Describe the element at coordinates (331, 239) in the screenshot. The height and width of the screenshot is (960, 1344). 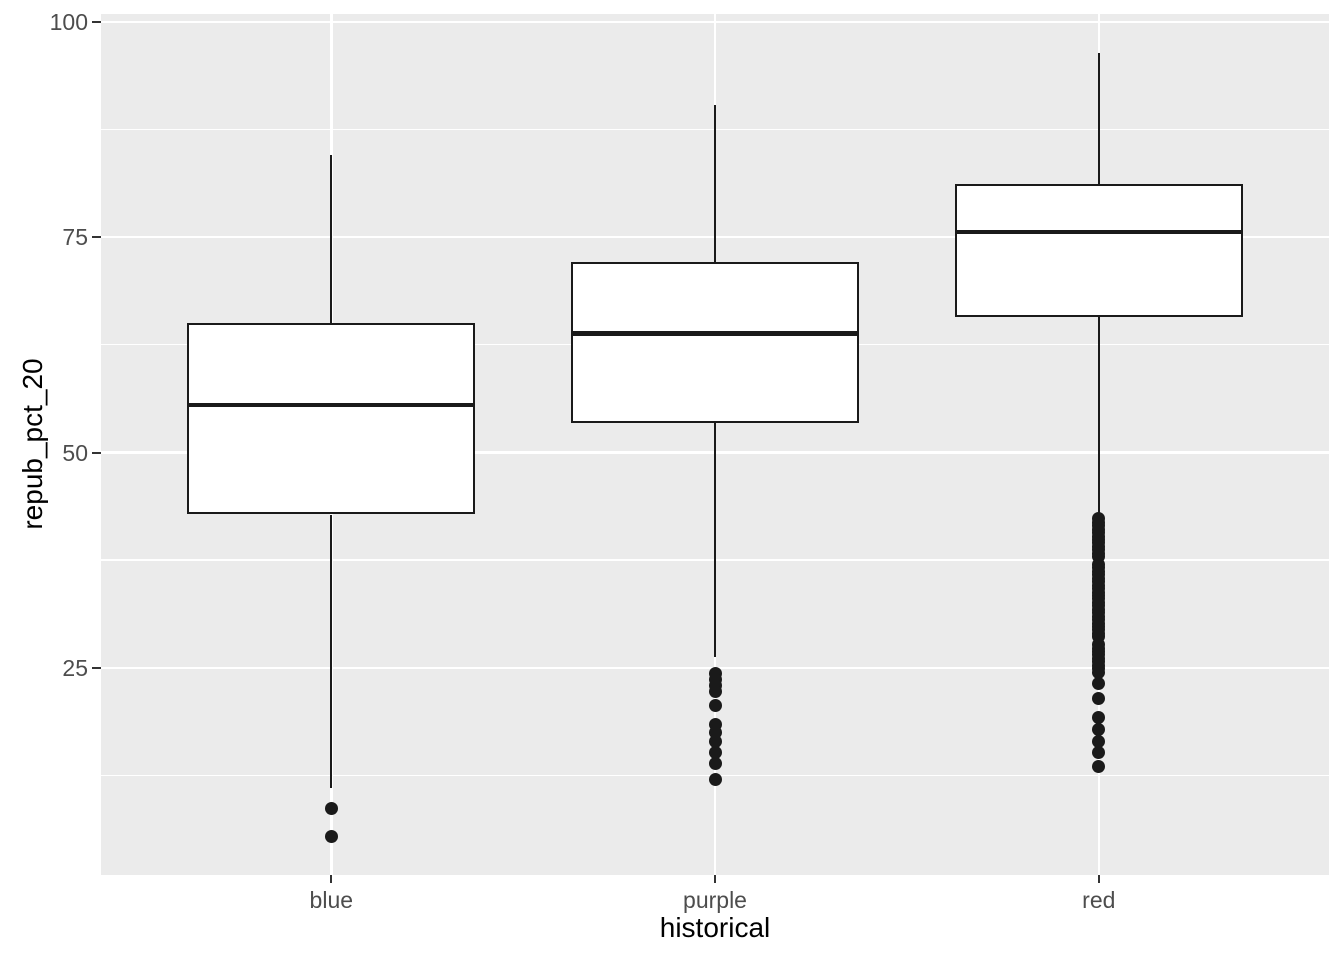
I see `whisker-upper-blue` at that location.